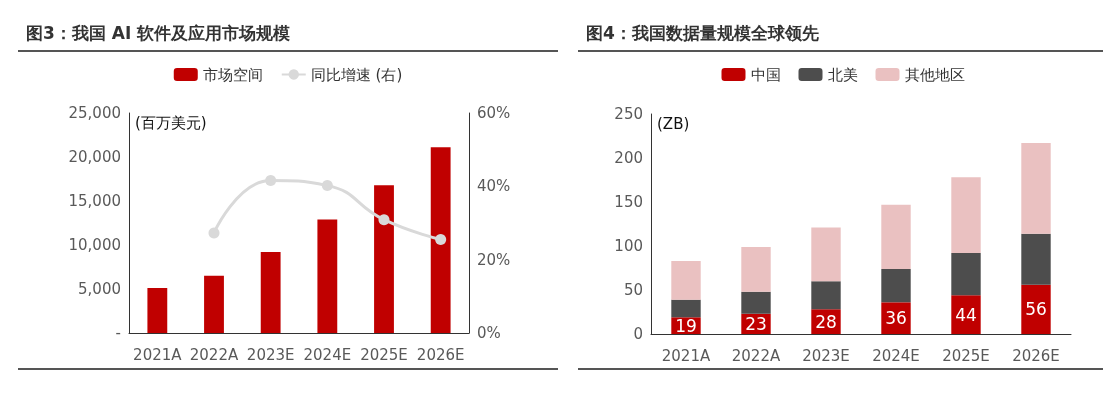  What do you see at coordinates (673, 123) in the screenshot?
I see `y-axis-title: (ZB)` at bounding box center [673, 123].